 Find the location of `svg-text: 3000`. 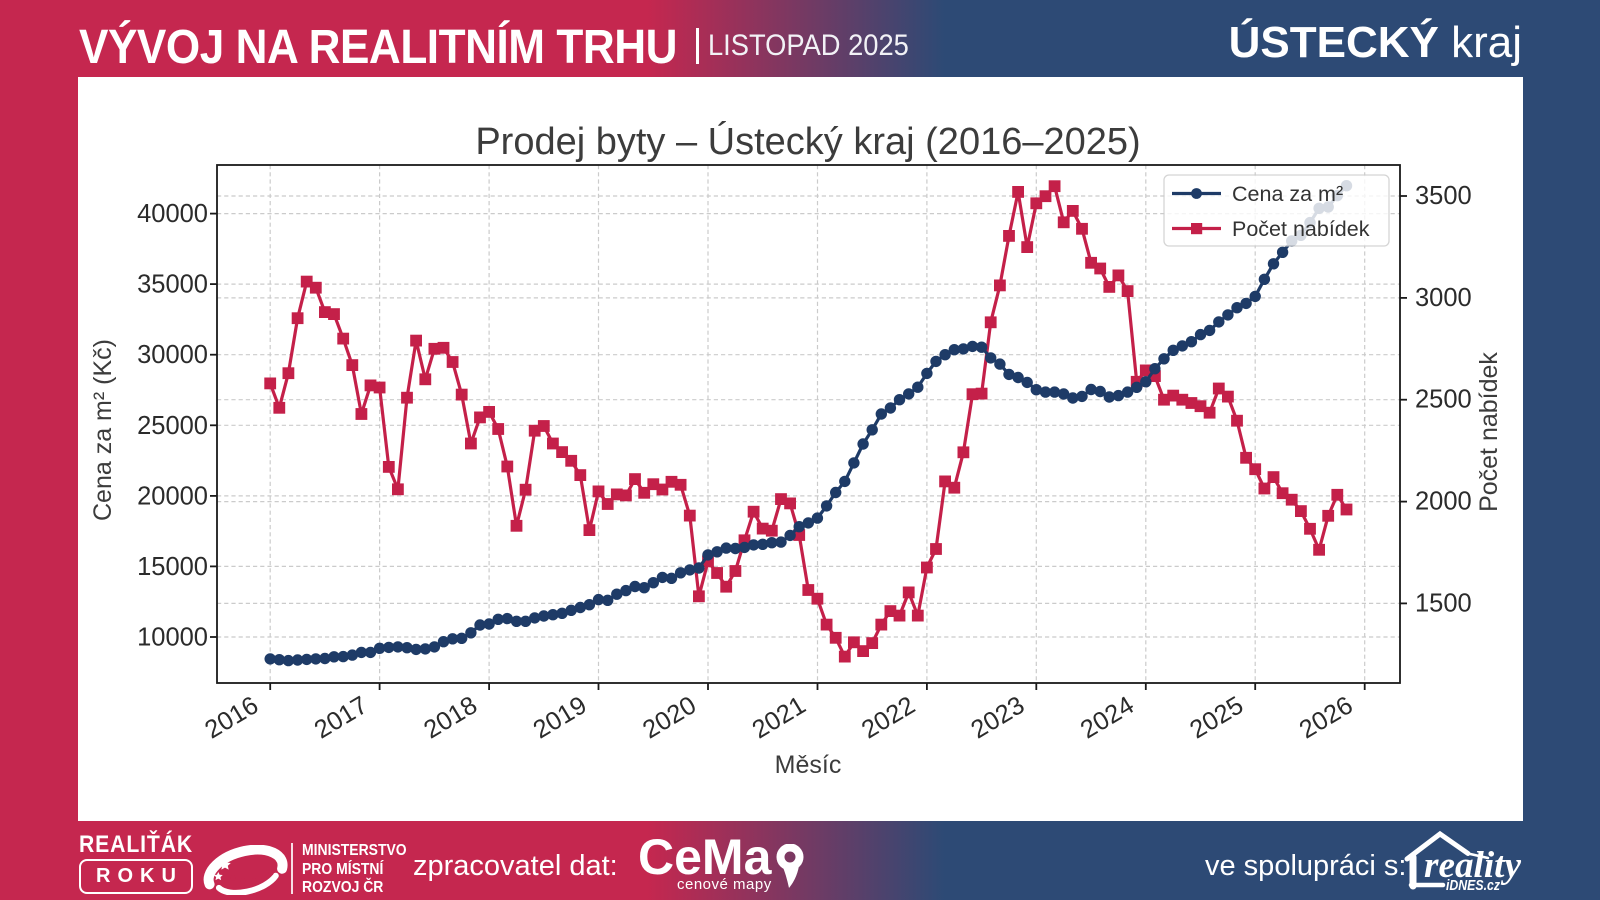

svg-text: 3000 is located at coordinates (1443, 298).